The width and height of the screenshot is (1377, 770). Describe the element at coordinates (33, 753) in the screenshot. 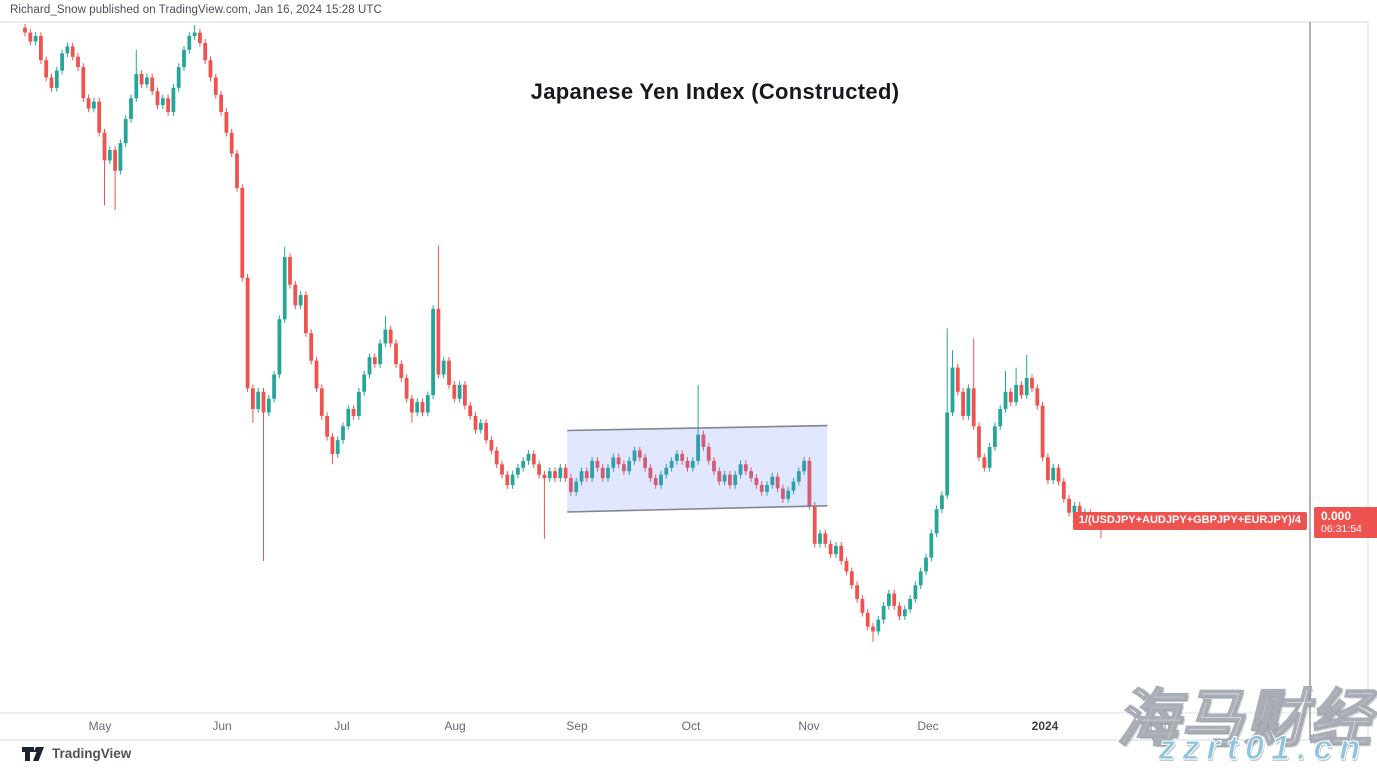

I see `tradingview-logo-icon` at that location.